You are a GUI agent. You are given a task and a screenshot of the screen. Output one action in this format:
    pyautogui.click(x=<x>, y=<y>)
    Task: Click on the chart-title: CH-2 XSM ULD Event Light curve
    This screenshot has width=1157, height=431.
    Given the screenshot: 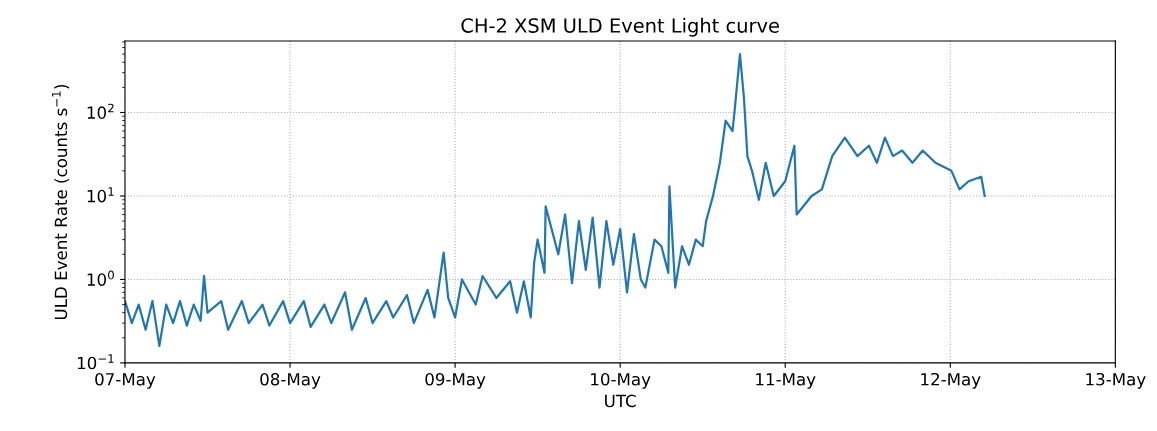 What is the action you would take?
    pyautogui.click(x=620, y=27)
    